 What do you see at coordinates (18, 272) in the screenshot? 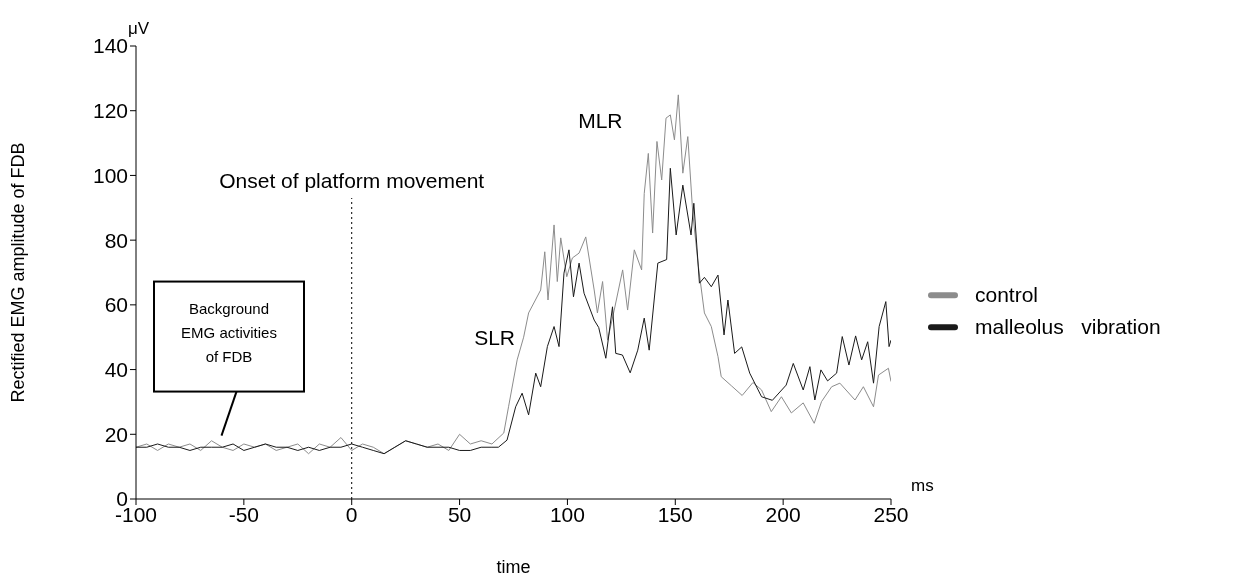
I see `y-axis-title: Rectified EMG amplitude of FDB` at bounding box center [18, 272].